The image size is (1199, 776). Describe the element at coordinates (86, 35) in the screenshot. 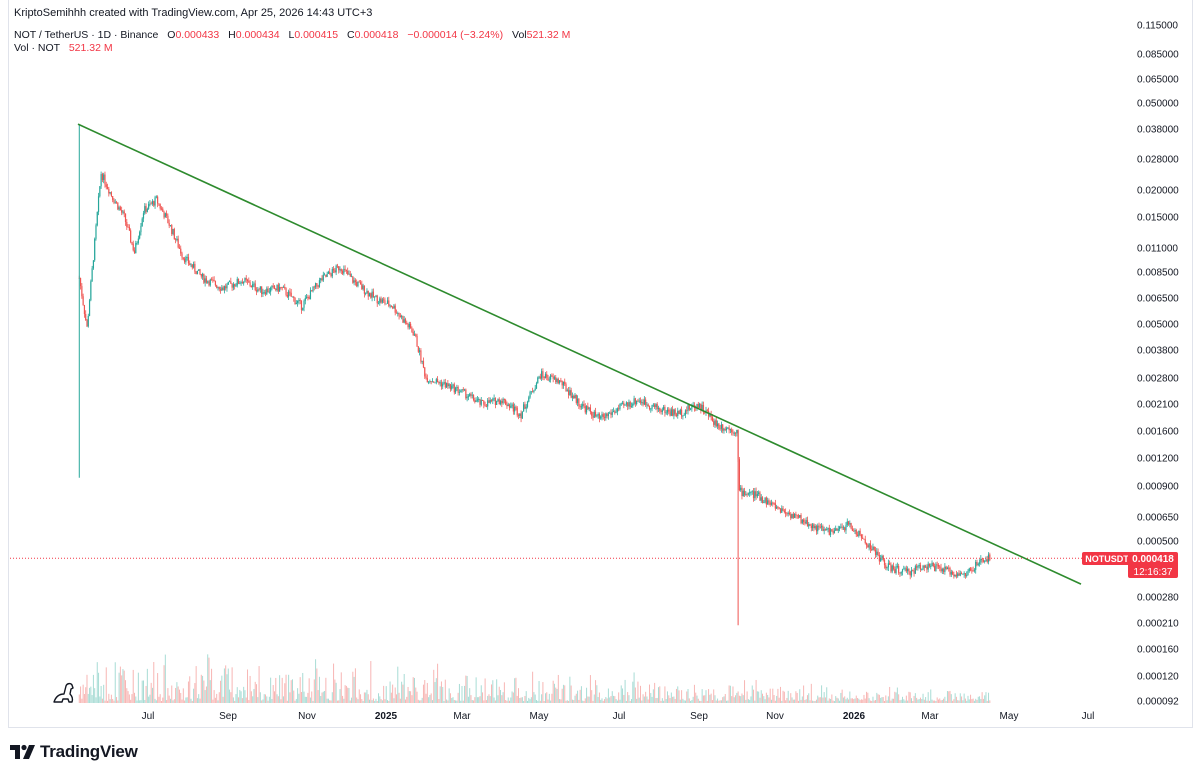

I see `symbol-name: NOT / TetherUS · 1D · Binance` at that location.